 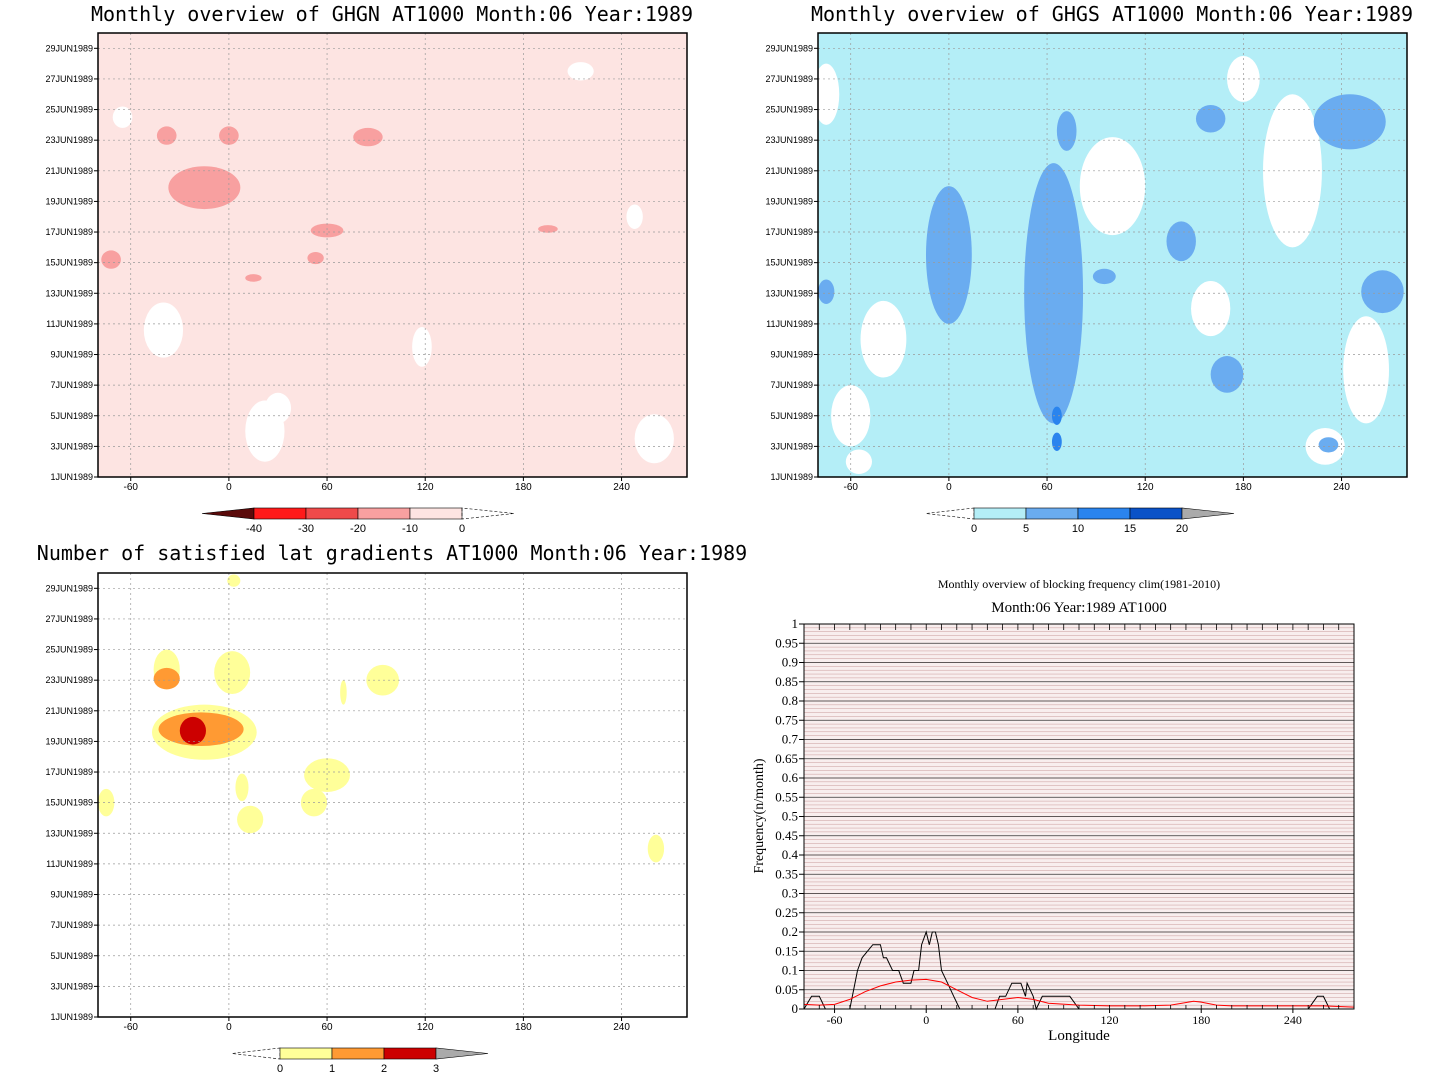 I want to click on gradients-contours, so click(x=381, y=718).